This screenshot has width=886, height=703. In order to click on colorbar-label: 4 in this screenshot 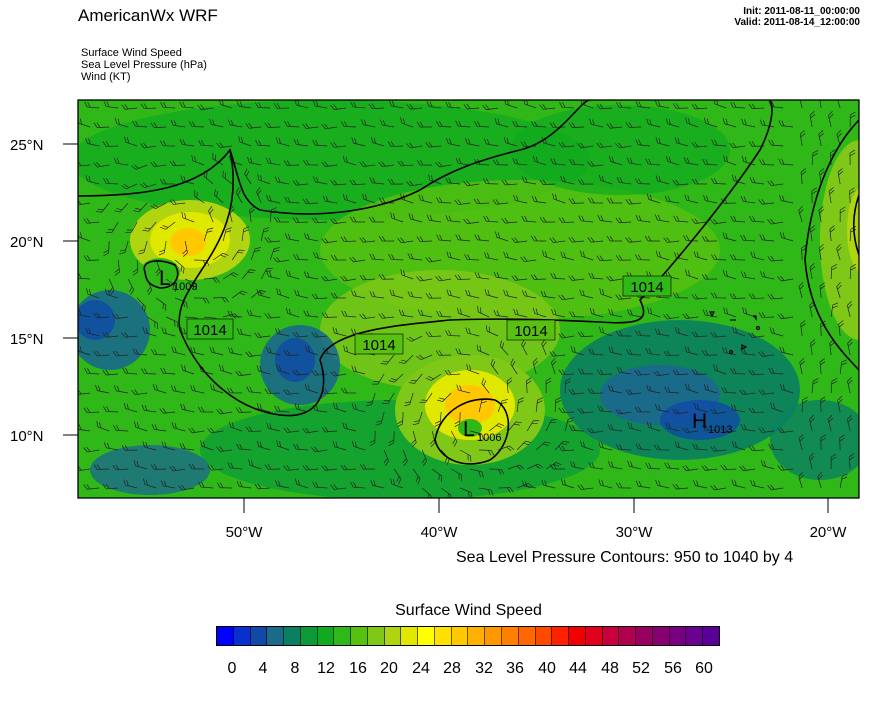, I will do `click(263, 668)`.